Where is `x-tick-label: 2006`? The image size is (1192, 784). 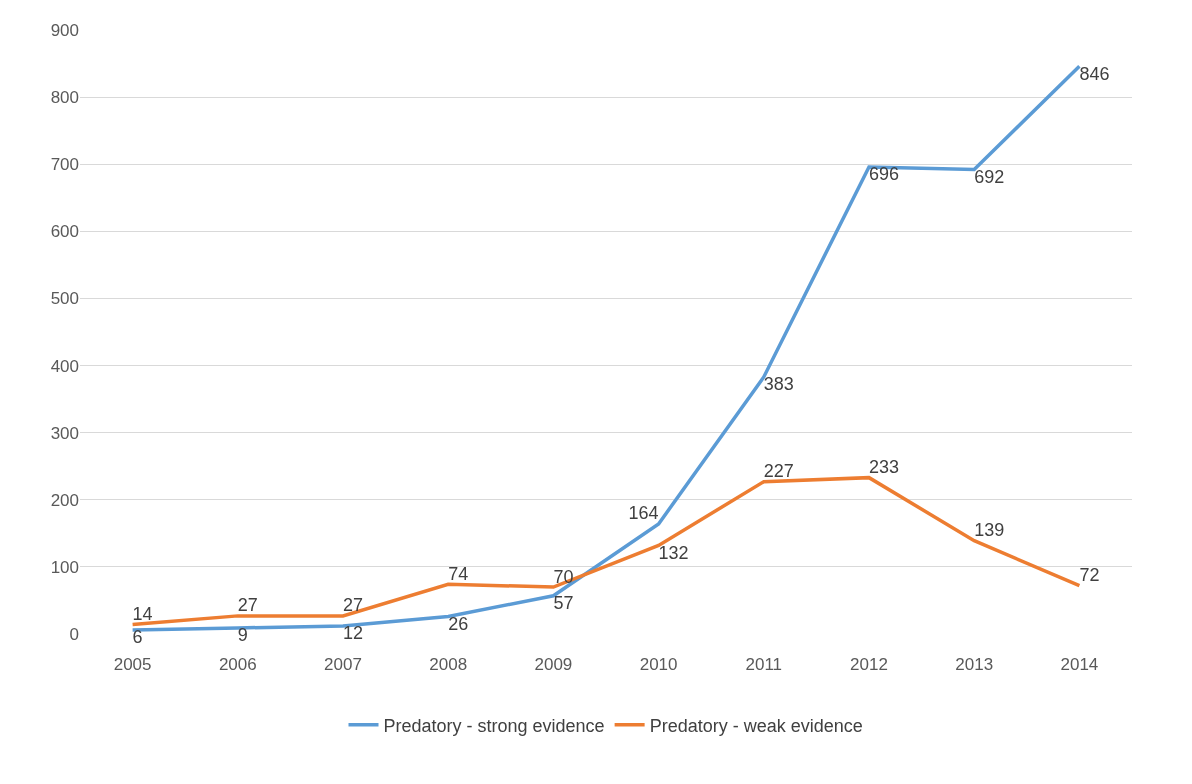
x-tick-label: 2006 is located at coordinates (237, 664).